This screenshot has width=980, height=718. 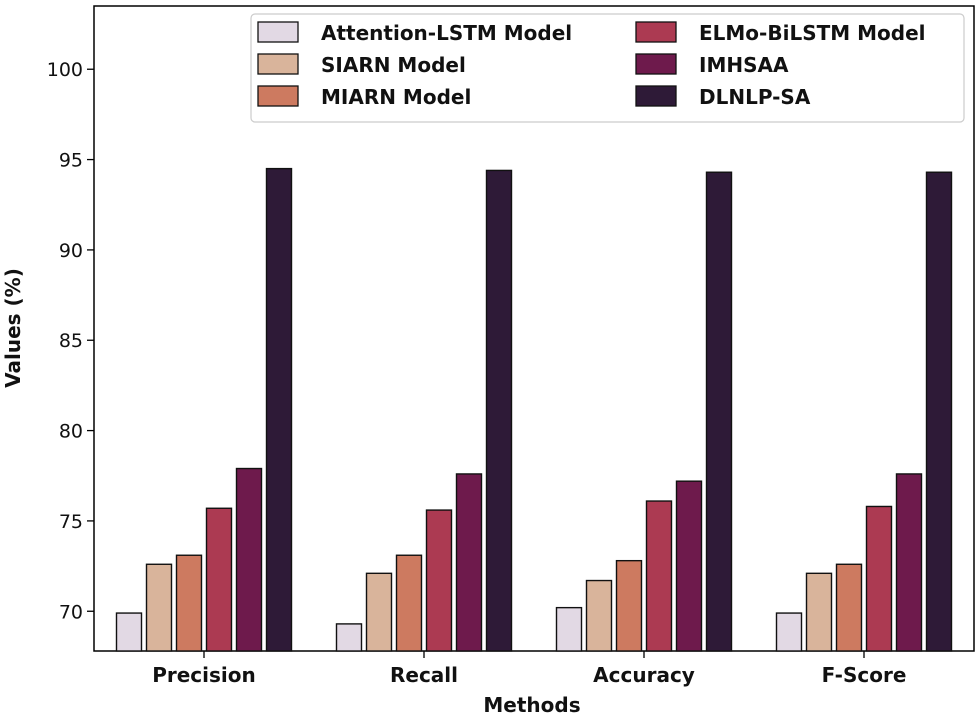 What do you see at coordinates (499, 410) in the screenshot?
I see `bar-dlnlp-sa-recall` at bounding box center [499, 410].